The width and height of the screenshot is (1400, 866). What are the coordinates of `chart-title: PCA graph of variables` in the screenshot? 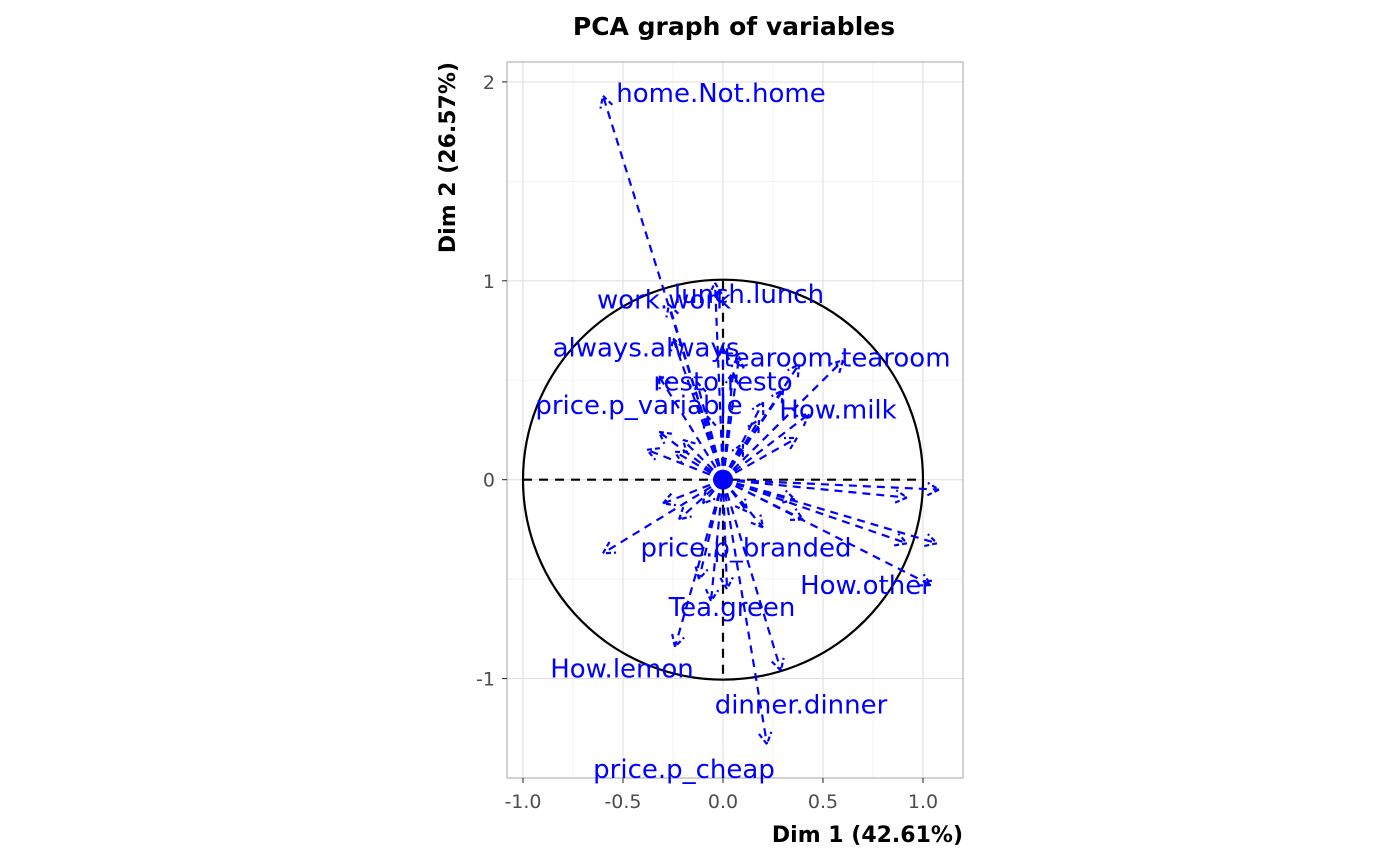 It's located at (734, 26).